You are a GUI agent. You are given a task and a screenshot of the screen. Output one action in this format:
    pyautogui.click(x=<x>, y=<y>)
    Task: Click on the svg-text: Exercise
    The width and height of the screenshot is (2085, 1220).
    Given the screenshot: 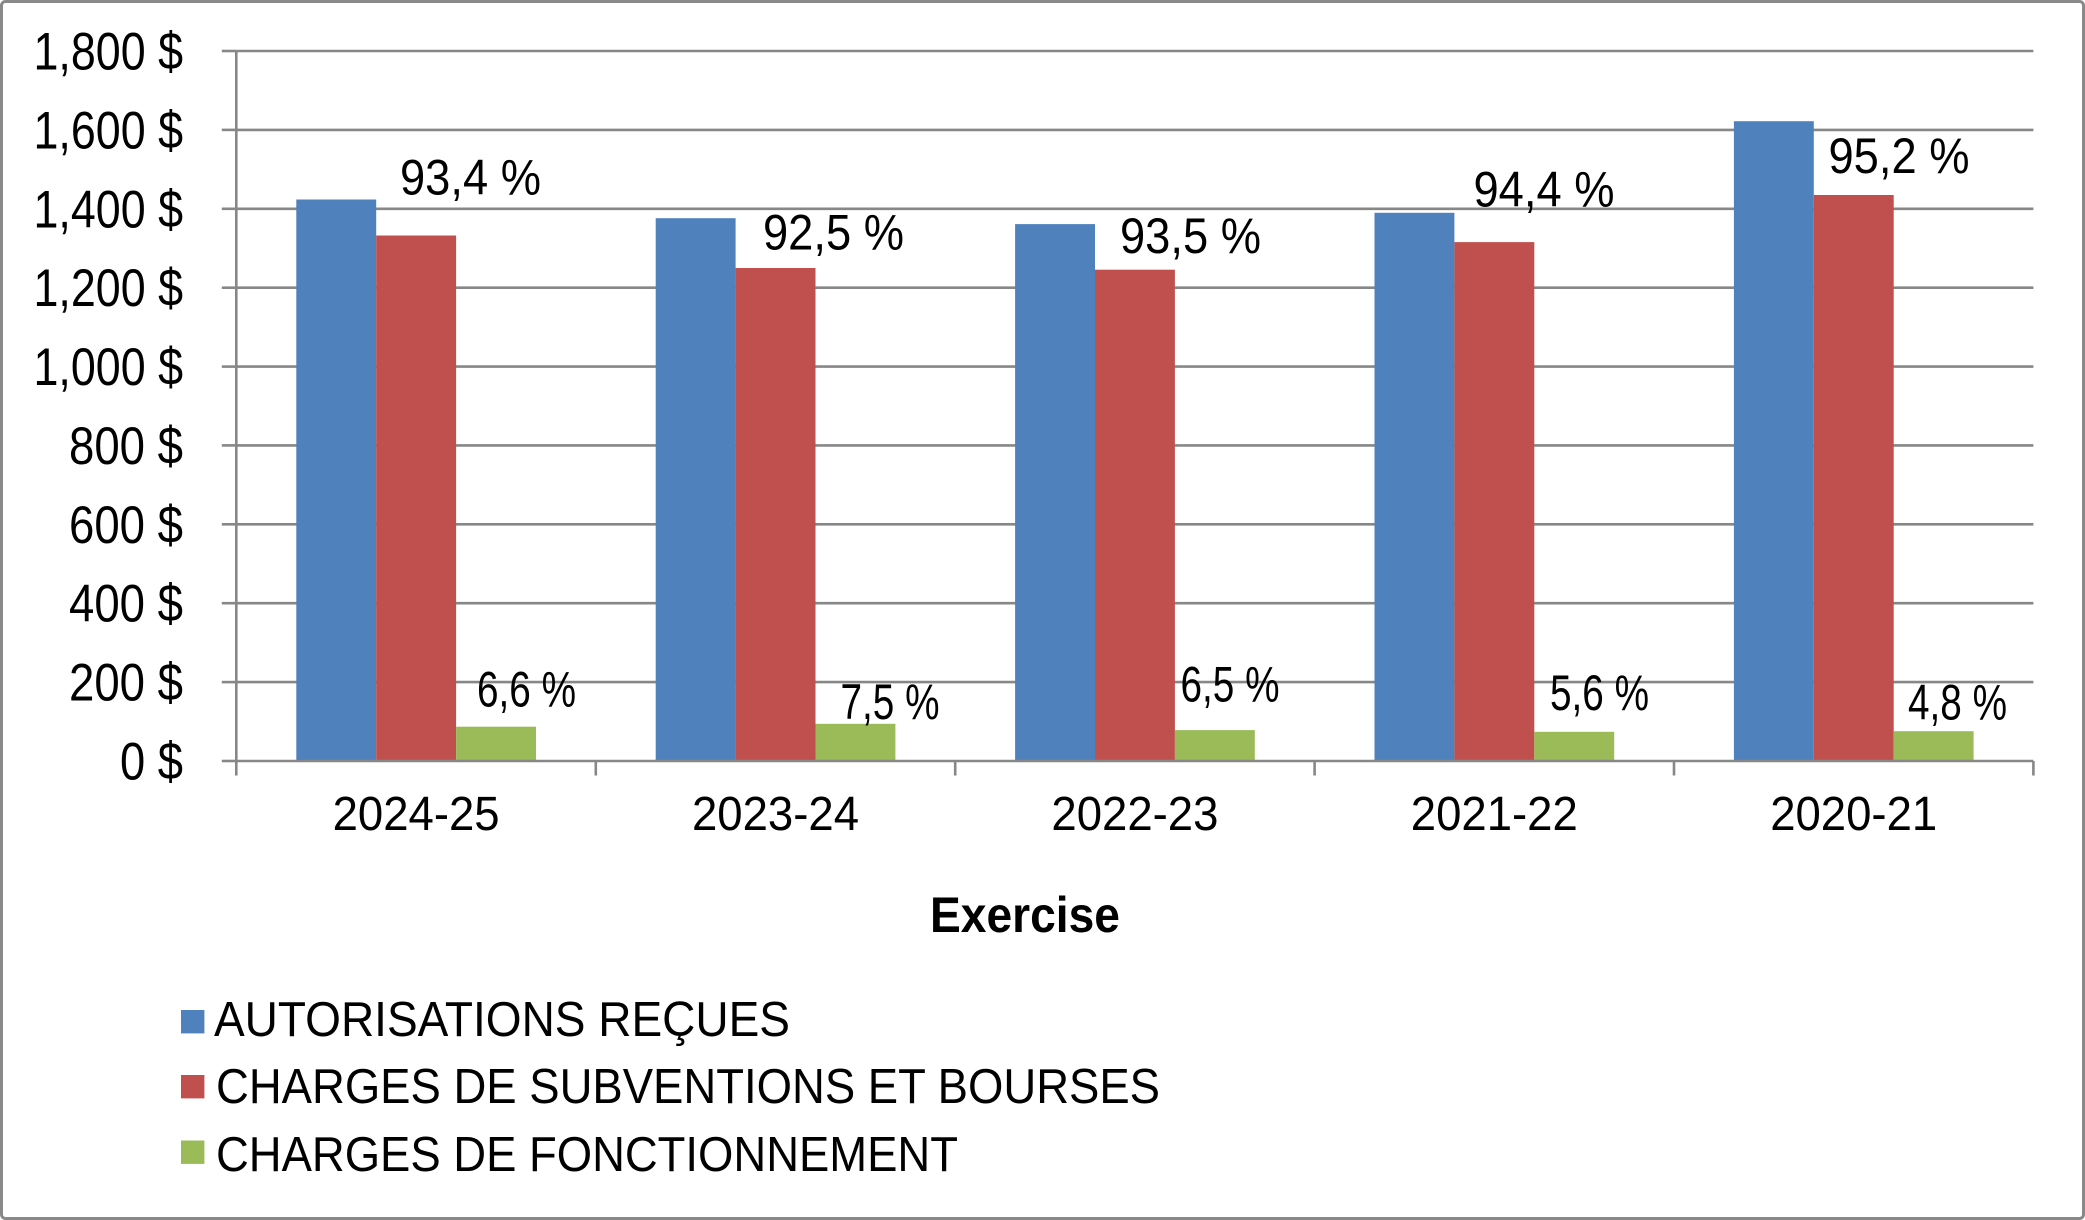 What is the action you would take?
    pyautogui.click(x=1025, y=915)
    